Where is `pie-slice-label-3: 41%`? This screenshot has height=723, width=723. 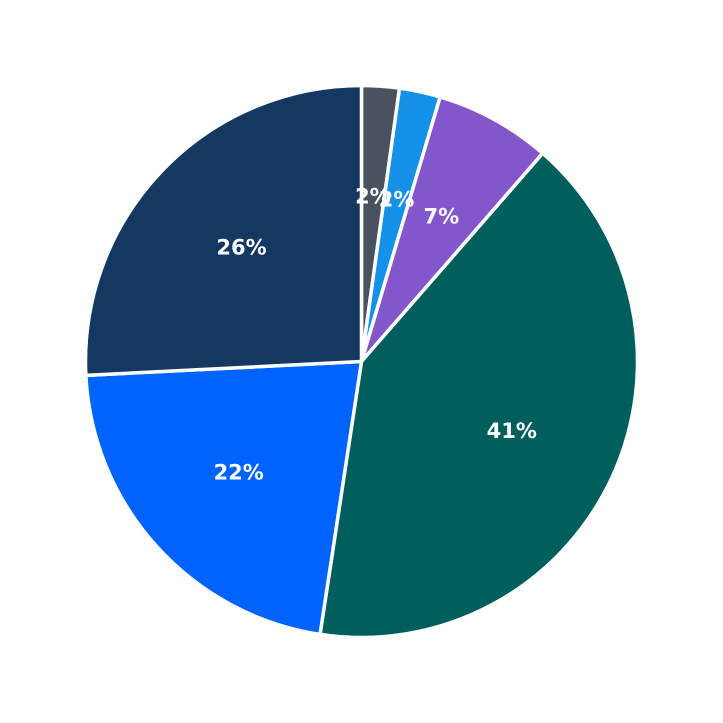 pie-slice-label-3: 41% is located at coordinates (512, 431).